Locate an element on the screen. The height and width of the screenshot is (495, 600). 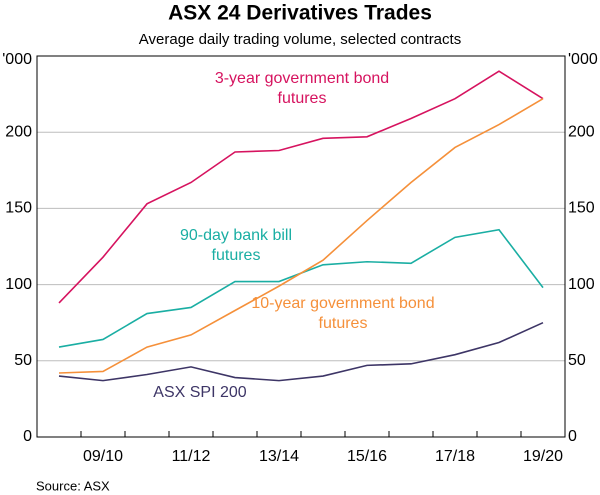
y-tick-label: 50 is located at coordinates (23, 360).